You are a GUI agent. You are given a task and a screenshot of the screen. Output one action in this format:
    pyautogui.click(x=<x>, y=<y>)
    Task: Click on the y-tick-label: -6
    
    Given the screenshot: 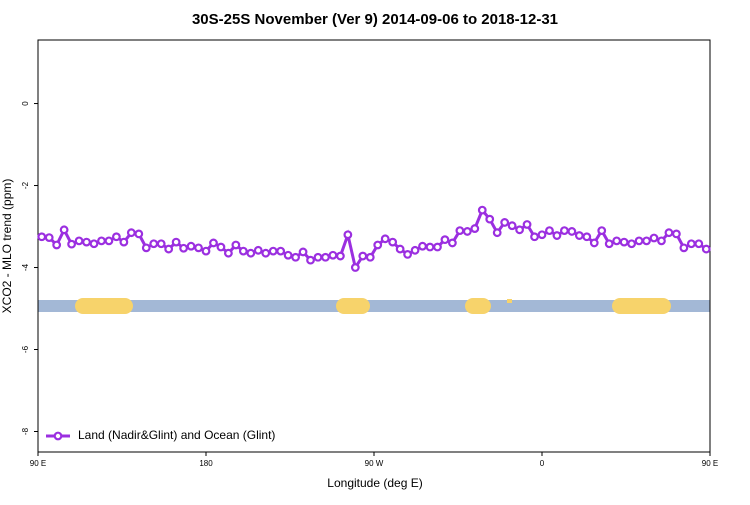 What is the action you would take?
    pyautogui.click(x=25, y=349)
    